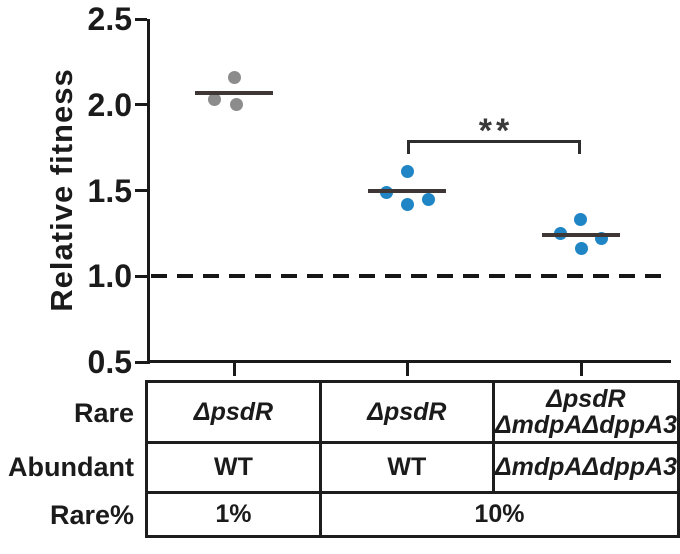  Describe the element at coordinates (71, 467) in the screenshot. I see `table-row-label-abundant: Abundant` at that location.